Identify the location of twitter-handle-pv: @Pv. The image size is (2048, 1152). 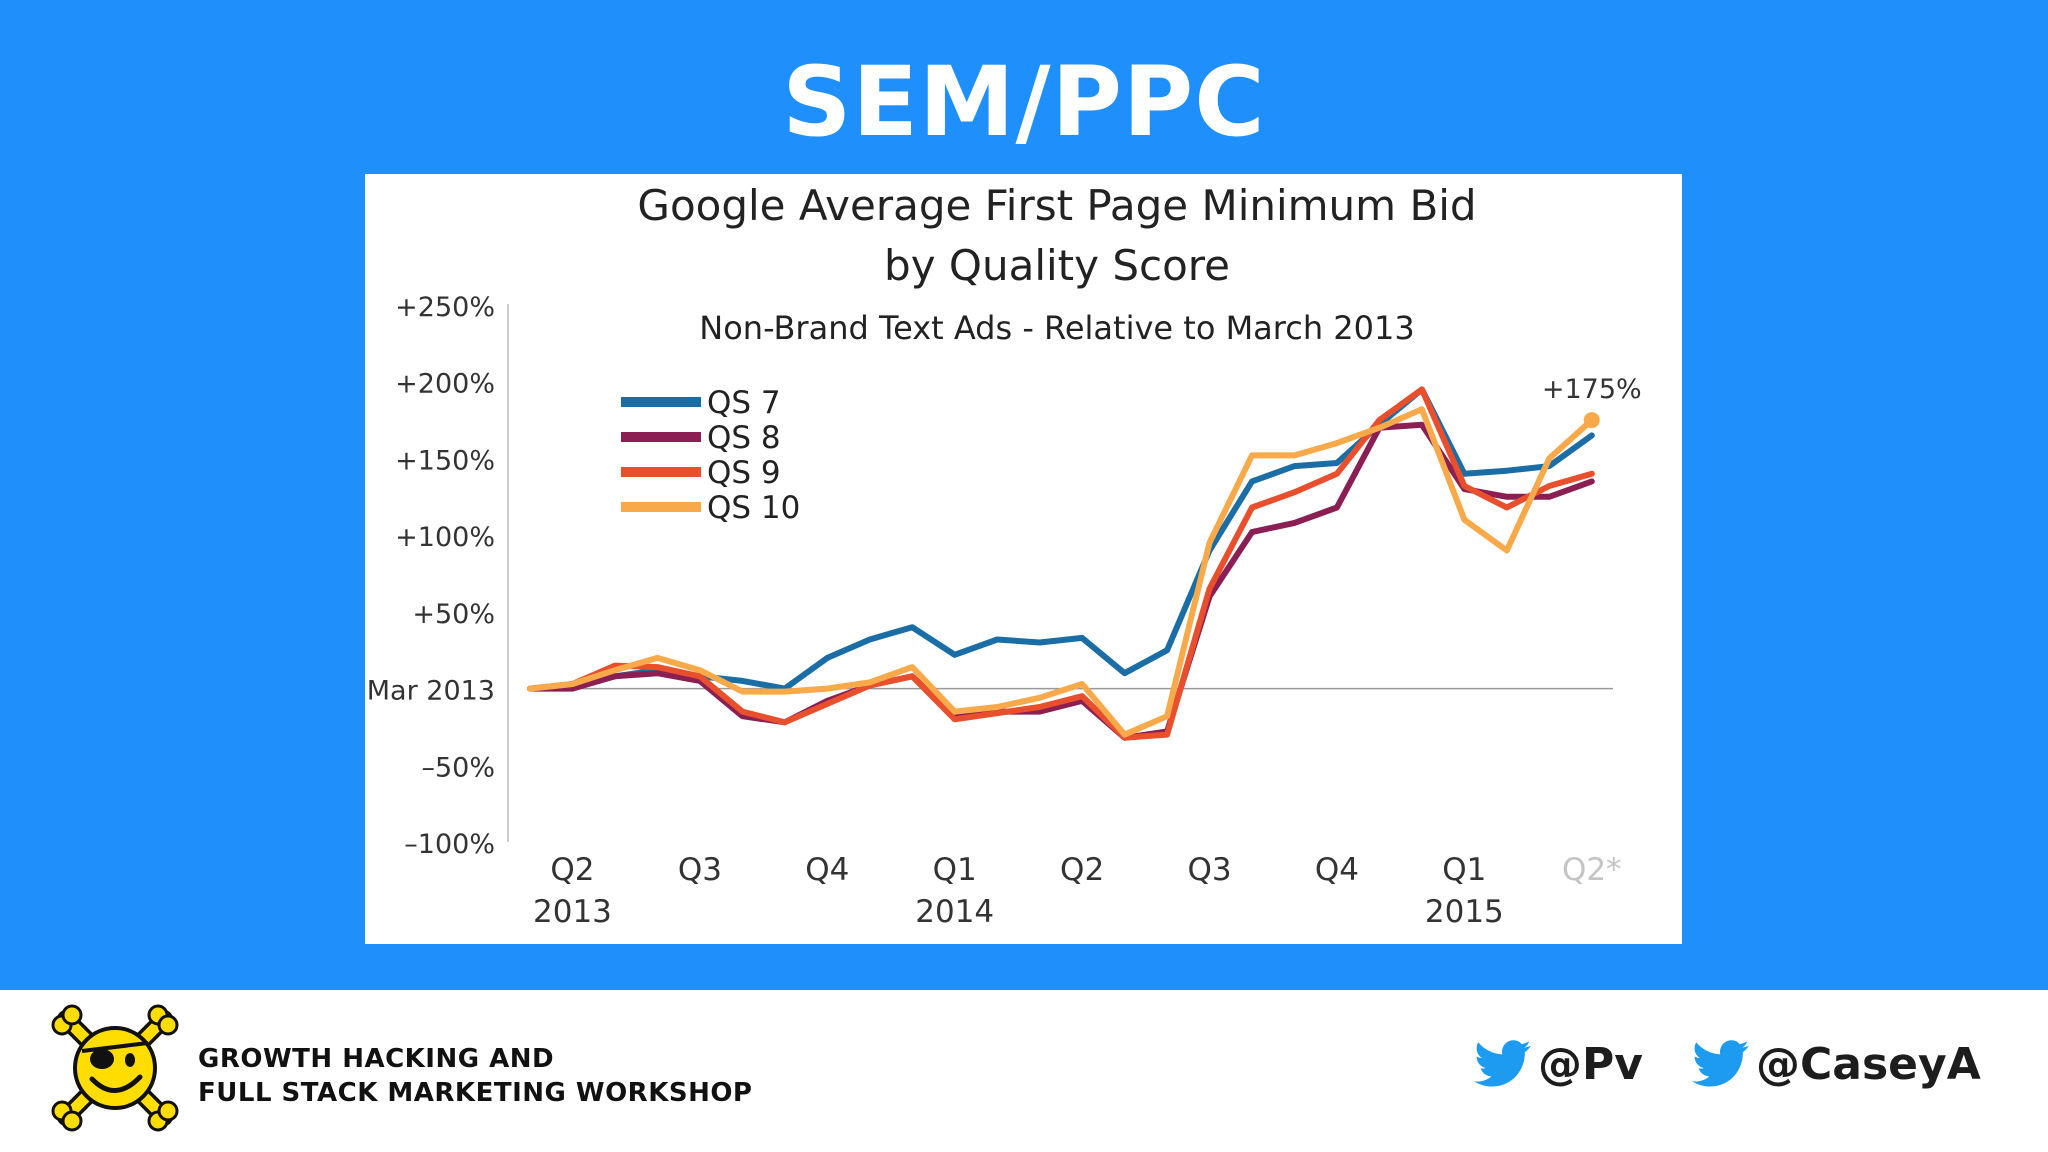
(1558, 1064).